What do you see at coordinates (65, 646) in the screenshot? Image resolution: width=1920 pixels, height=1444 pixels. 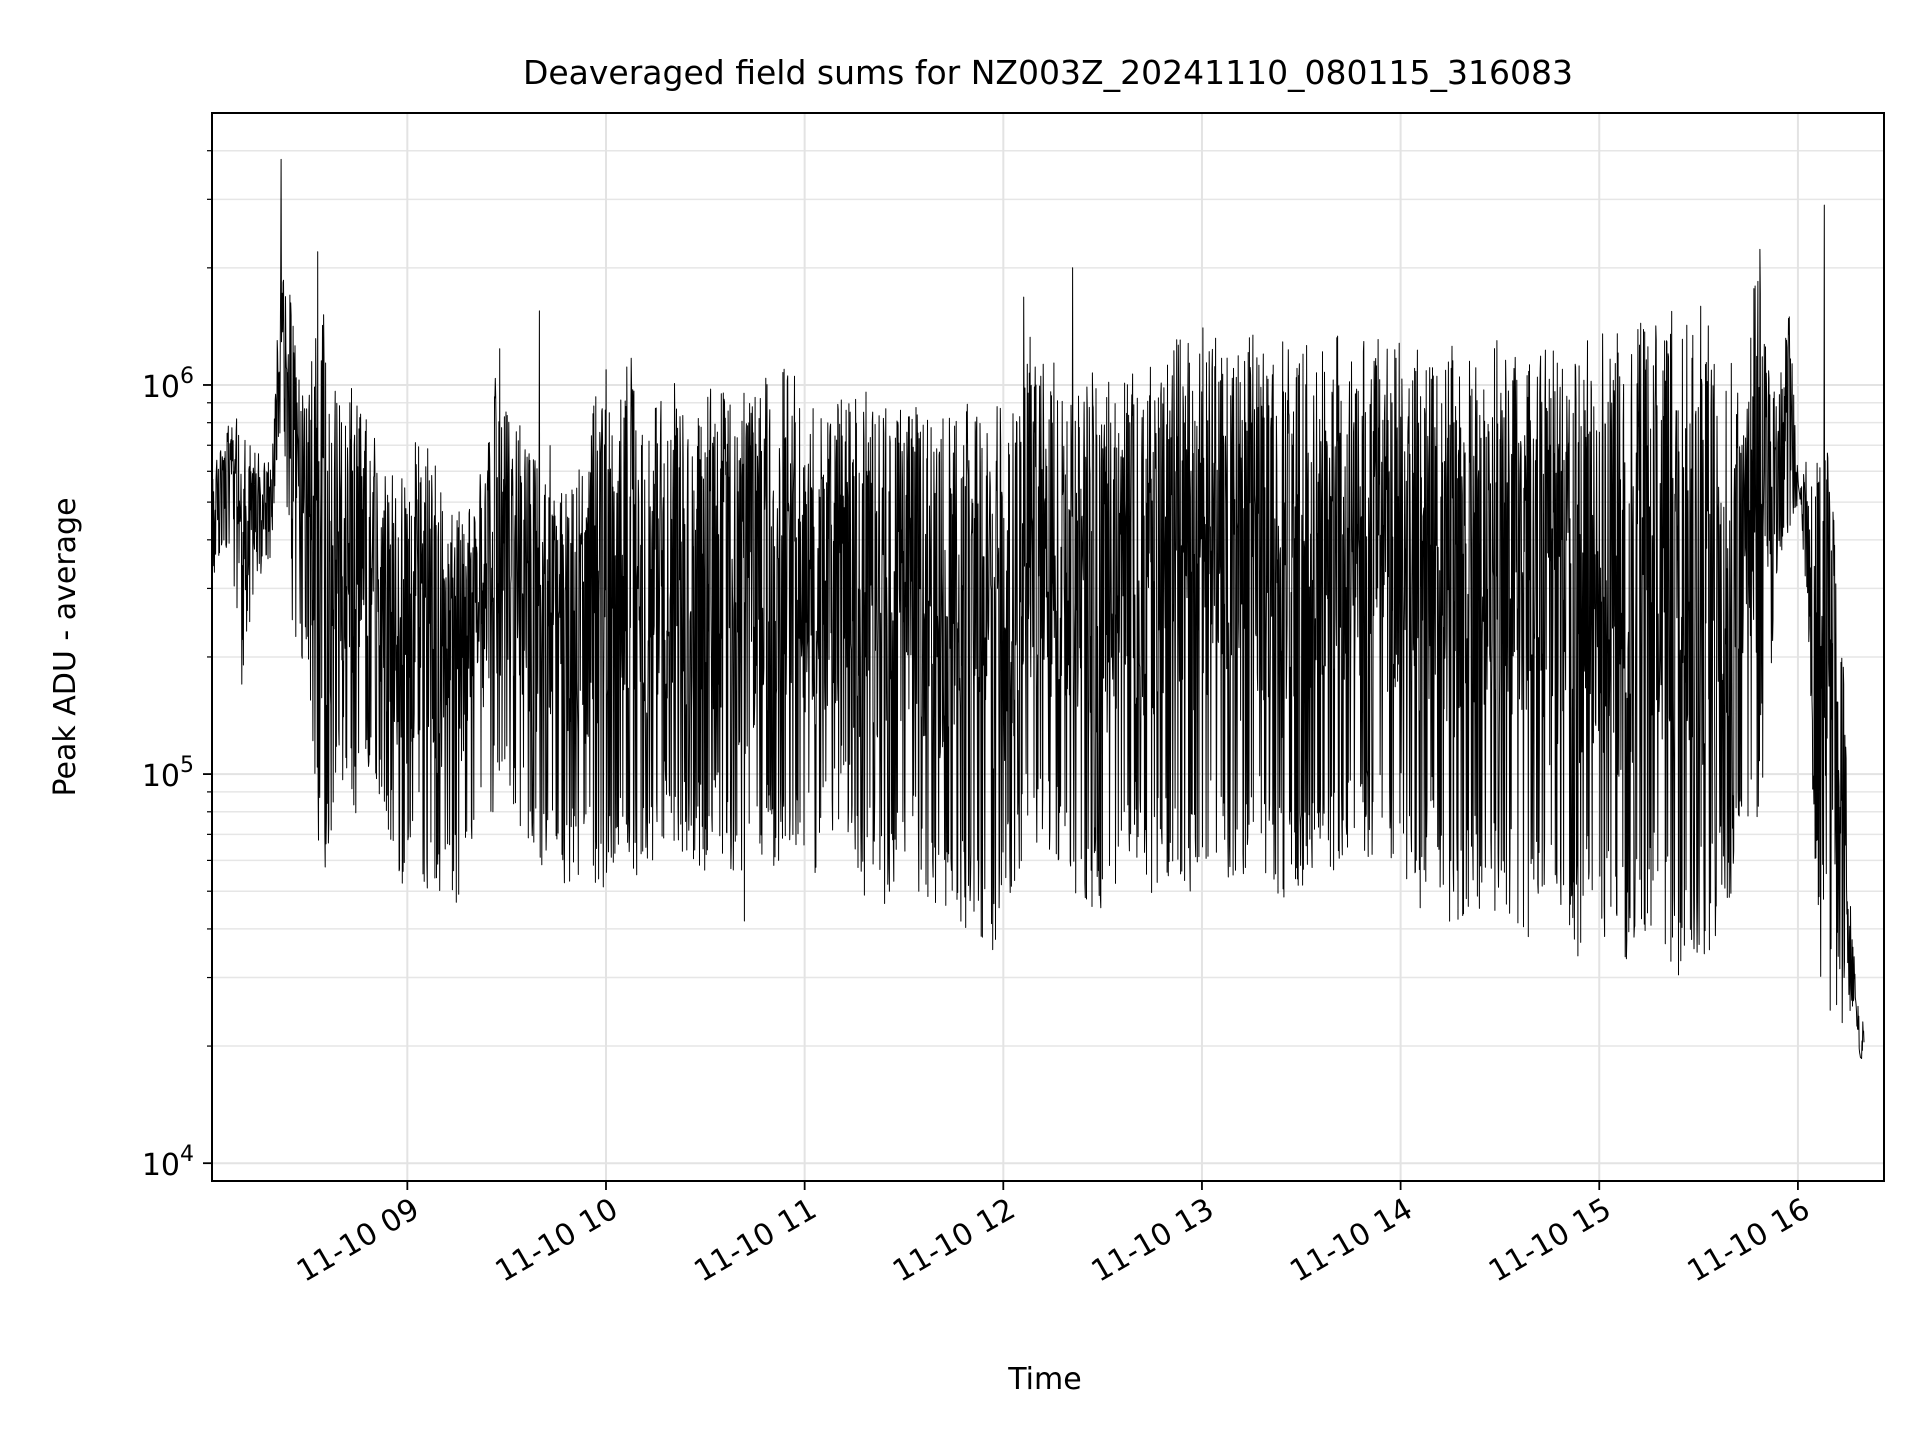 I see `y-axis-label: Peak ADU - average` at bounding box center [65, 646].